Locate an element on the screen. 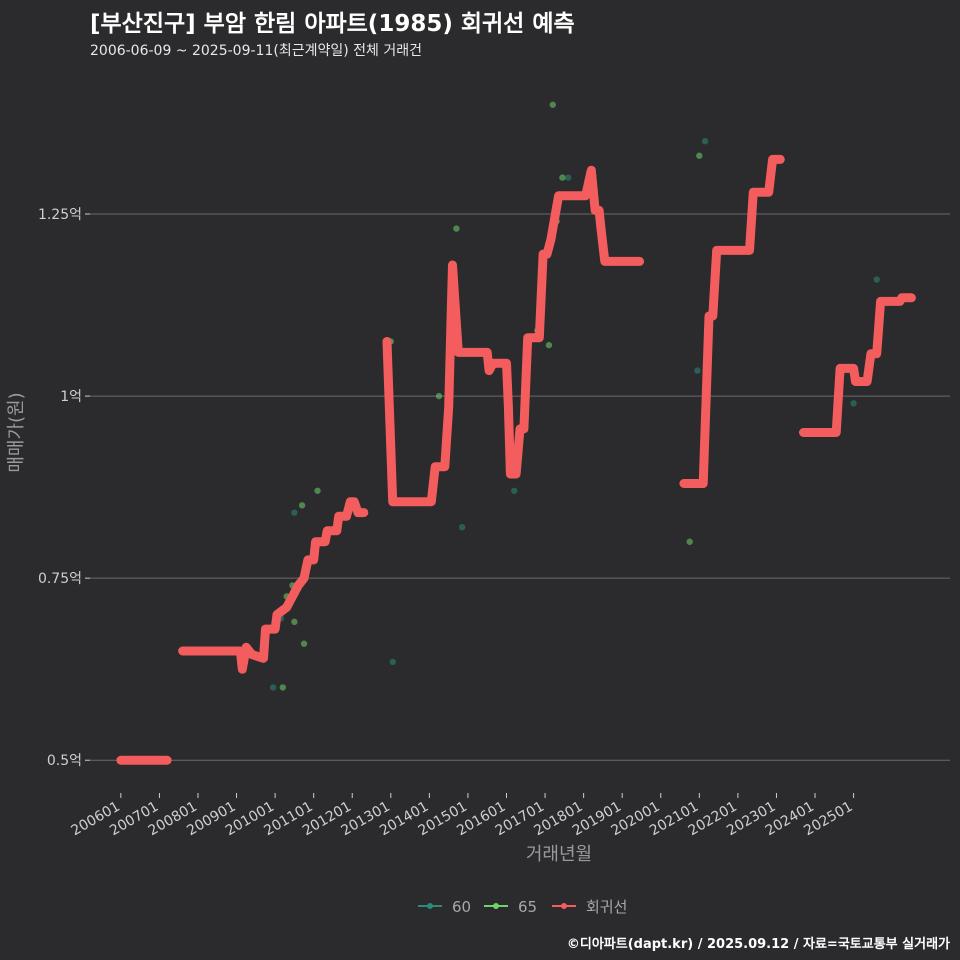  y-tick-label: 0.75억 is located at coordinates (60, 579).